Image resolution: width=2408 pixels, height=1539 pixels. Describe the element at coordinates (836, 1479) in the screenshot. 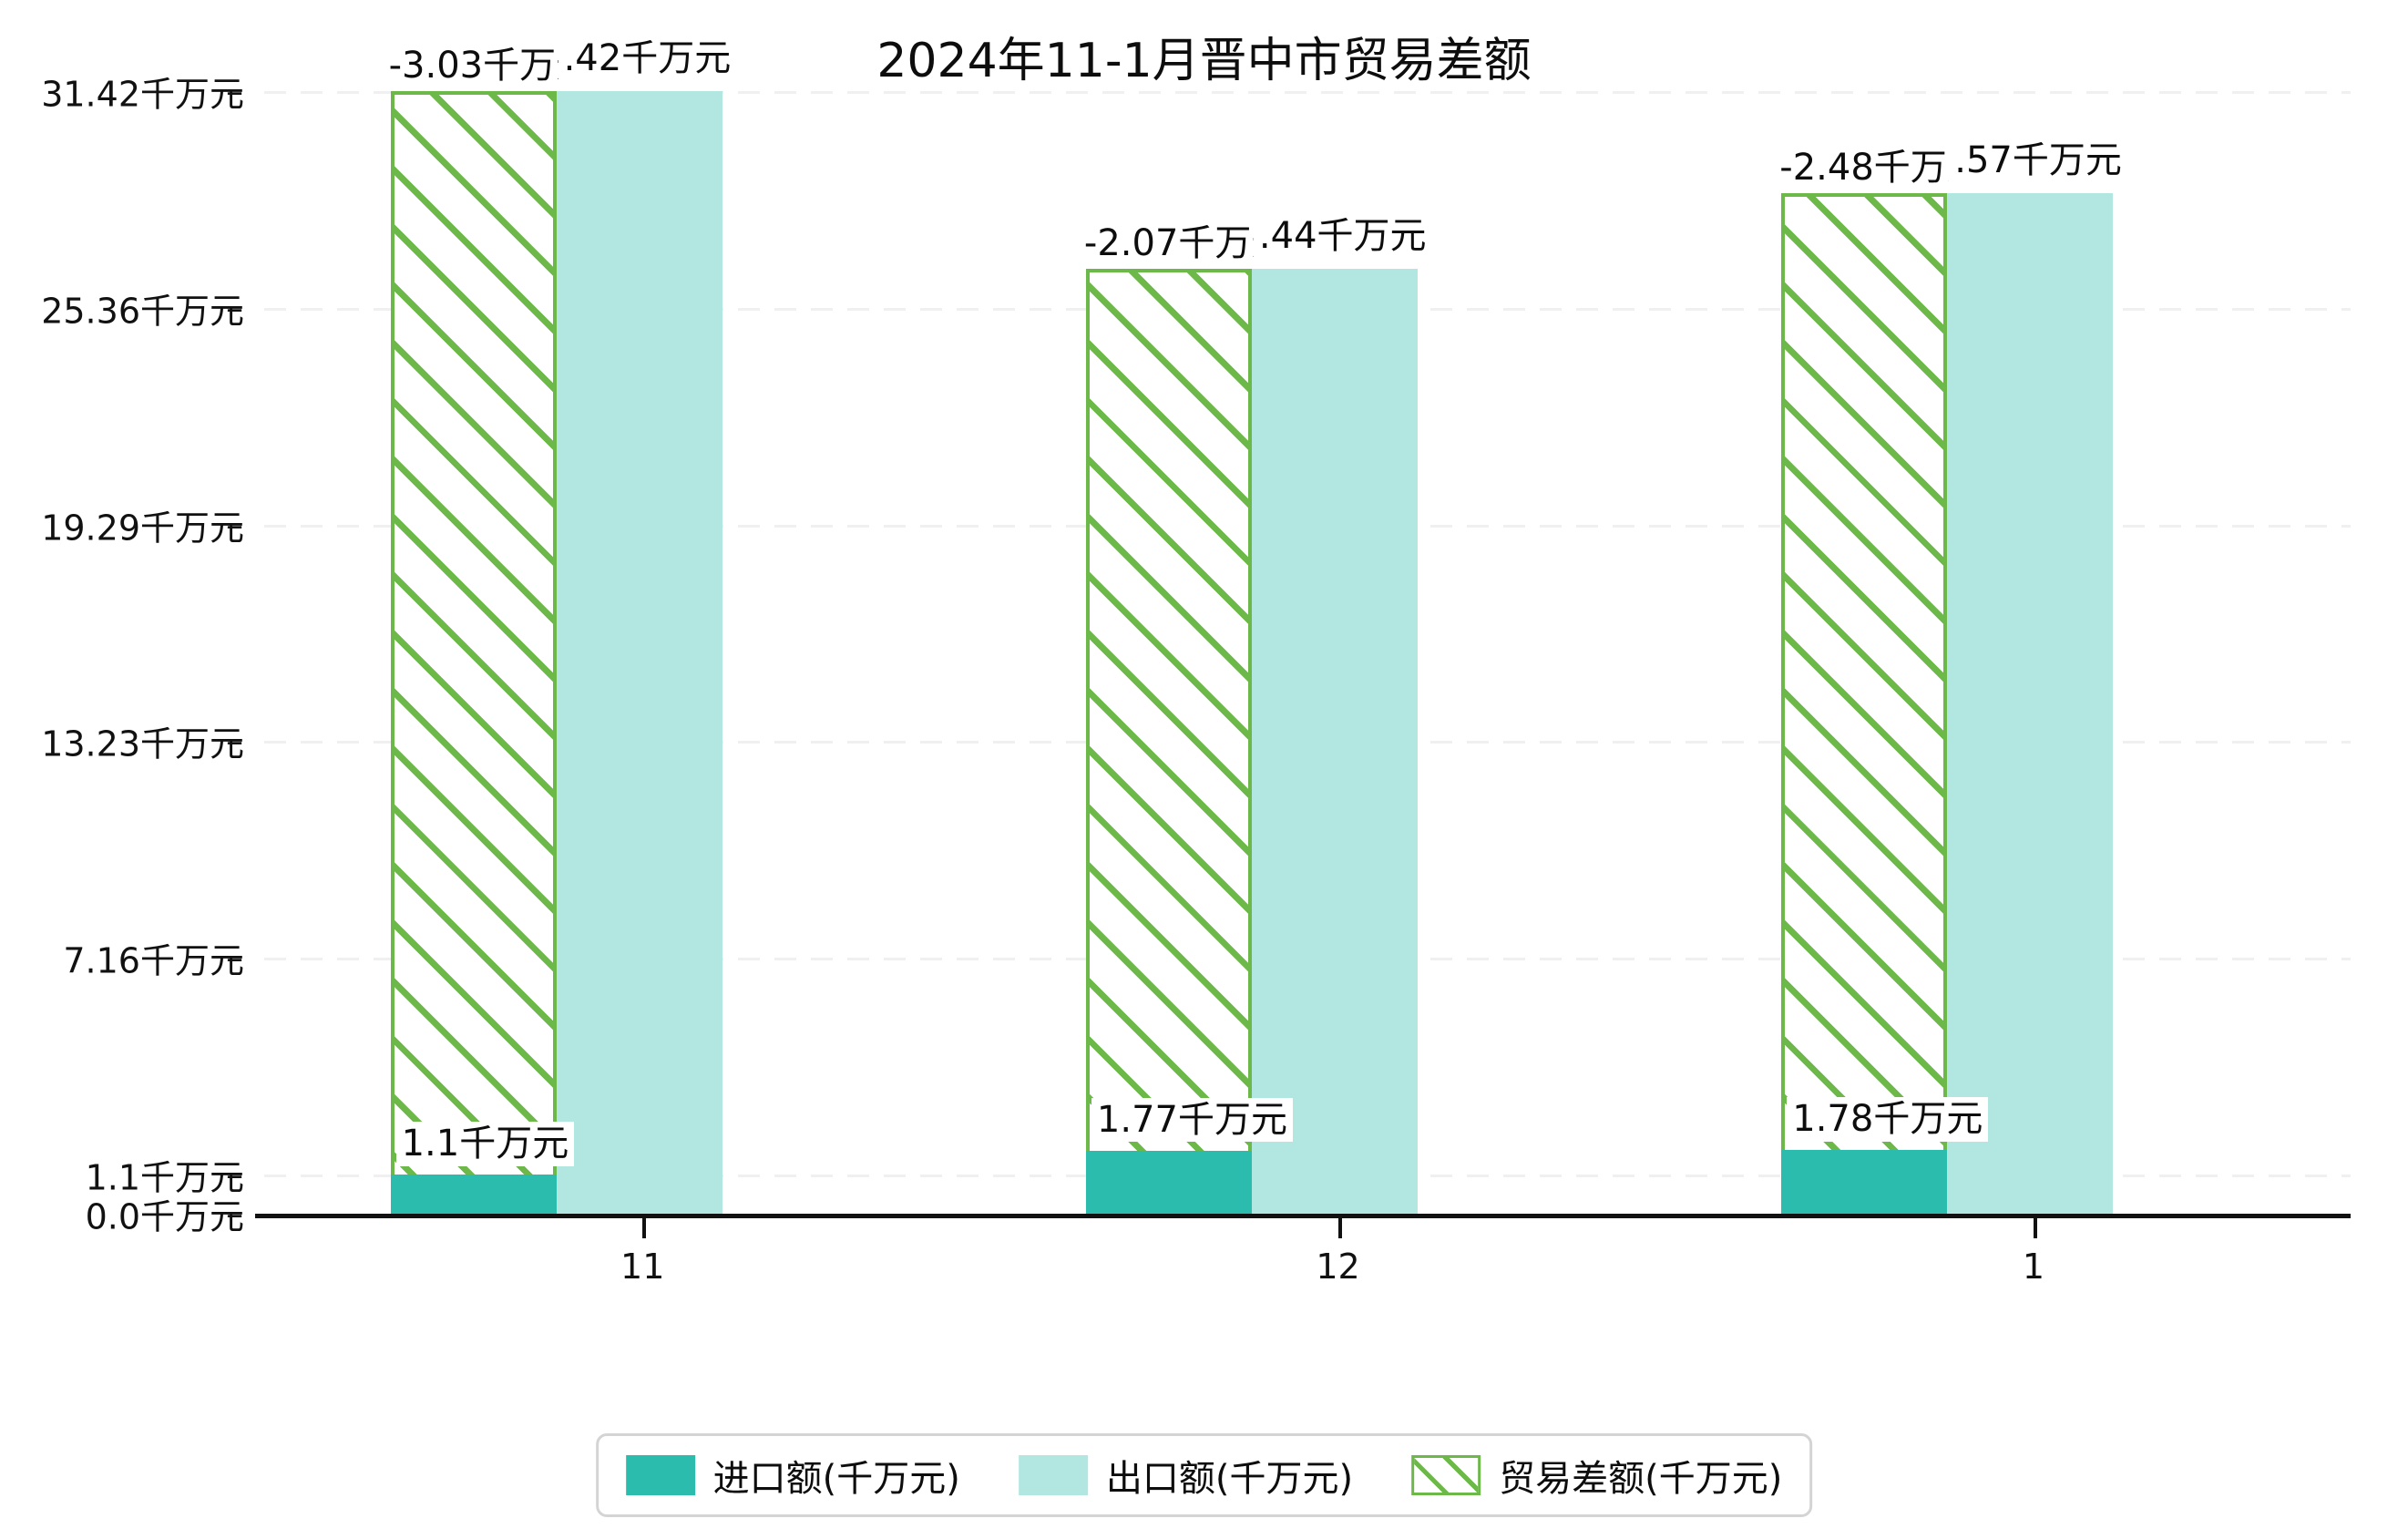

I see `legend-label-import: 进口额(千万元)` at that location.